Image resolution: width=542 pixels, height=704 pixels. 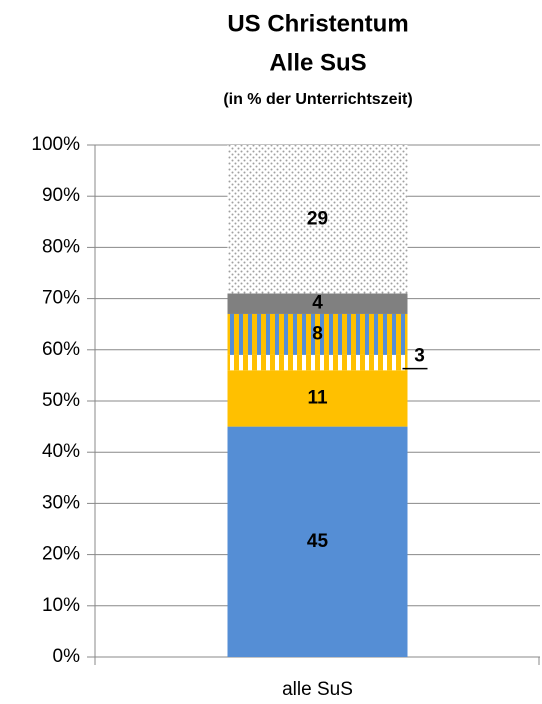 What do you see at coordinates (317, 99) in the screenshot?
I see `chart-subtitle: (in % der Unterrichtszeit)` at bounding box center [317, 99].